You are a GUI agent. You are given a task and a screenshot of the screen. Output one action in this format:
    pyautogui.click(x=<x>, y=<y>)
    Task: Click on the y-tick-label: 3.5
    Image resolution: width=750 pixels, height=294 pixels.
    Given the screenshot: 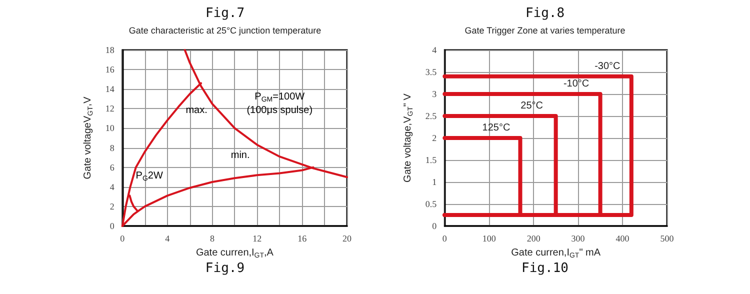 What is the action you would take?
    pyautogui.click(x=431, y=72)
    